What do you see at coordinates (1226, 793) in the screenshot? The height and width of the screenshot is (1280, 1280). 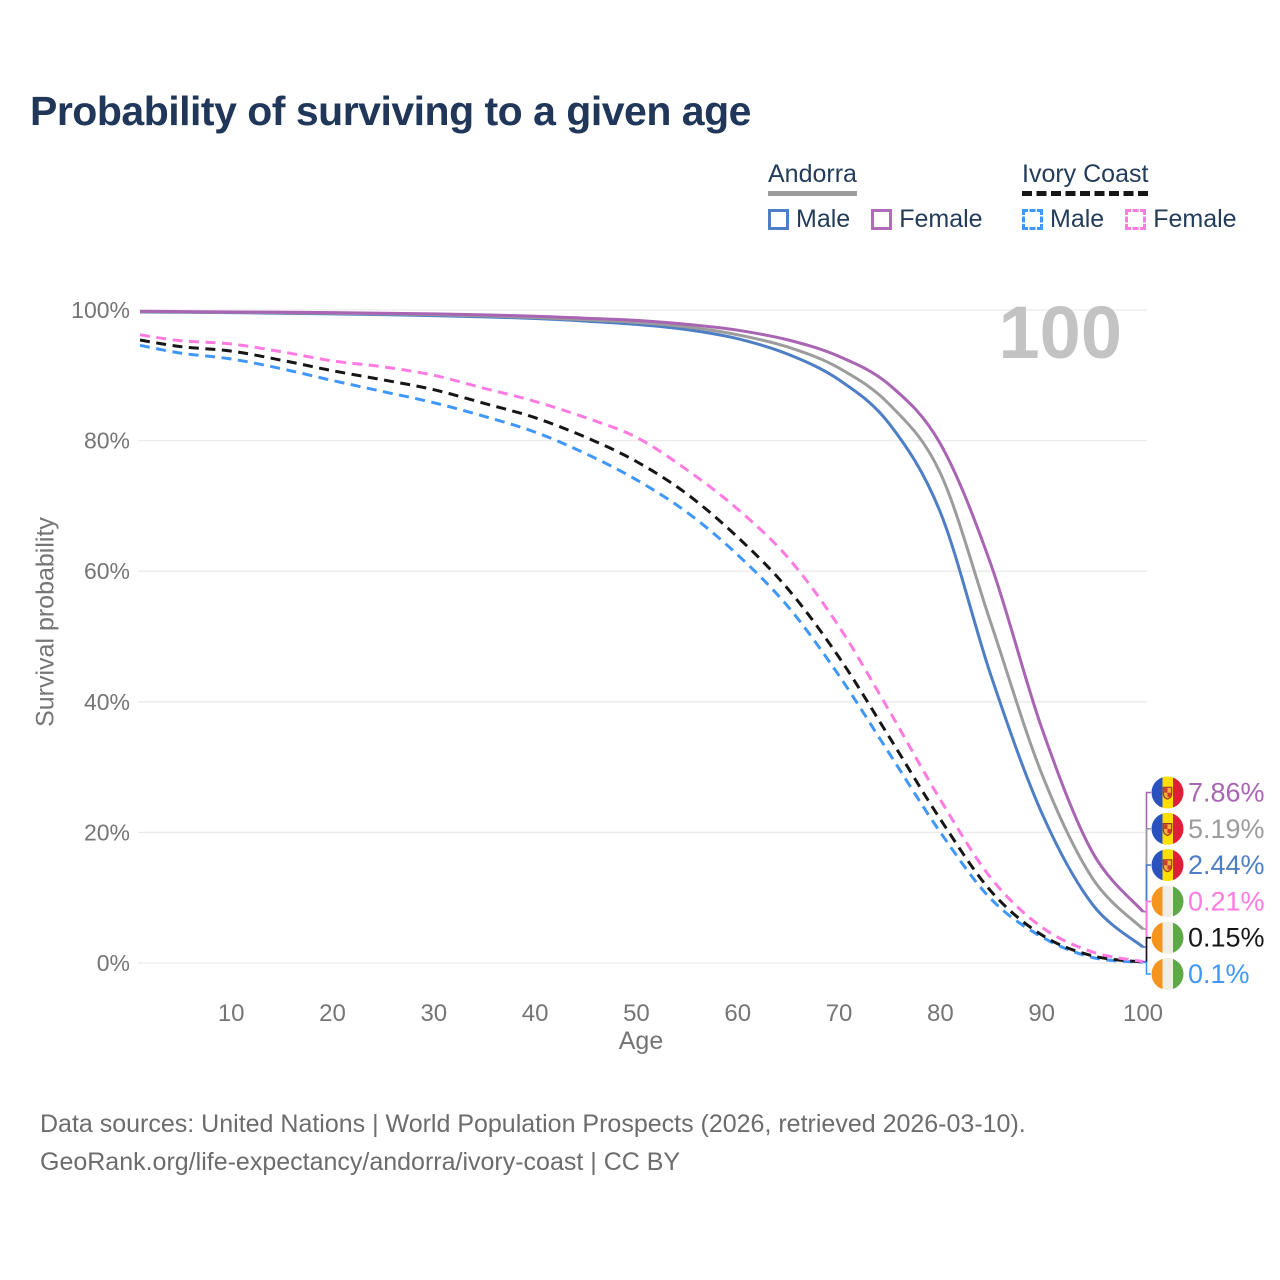 I see `end-label-andorra-female: 7.86%` at bounding box center [1226, 793].